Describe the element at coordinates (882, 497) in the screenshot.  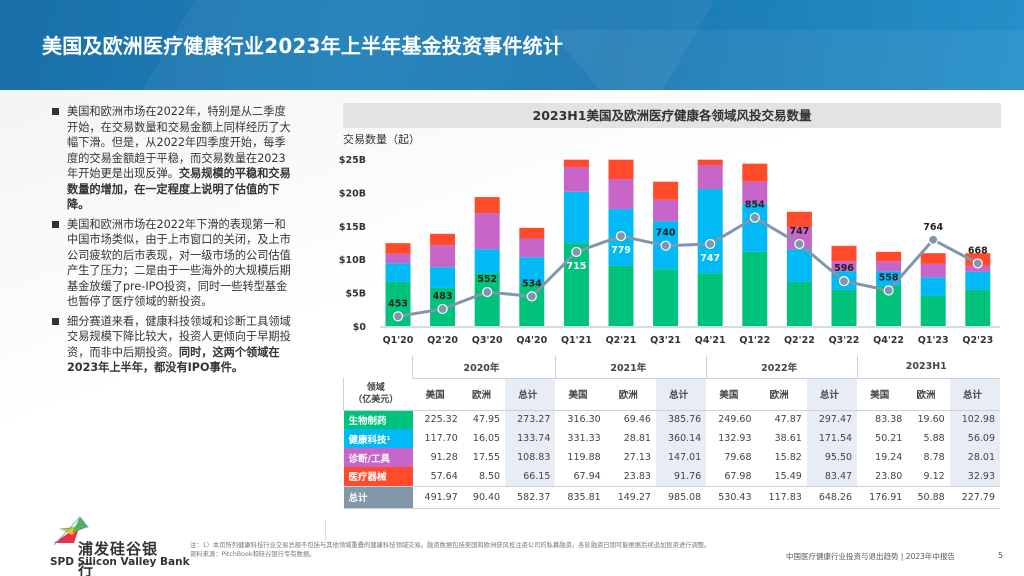
I see `table-cell: 176.91` at that location.